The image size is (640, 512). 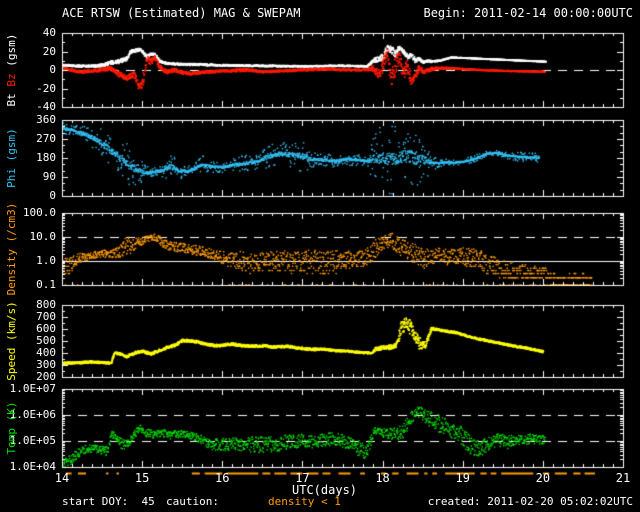 What do you see at coordinates (325, 490) in the screenshot?
I see `x-axis-title: UTC(days)` at bounding box center [325, 490].